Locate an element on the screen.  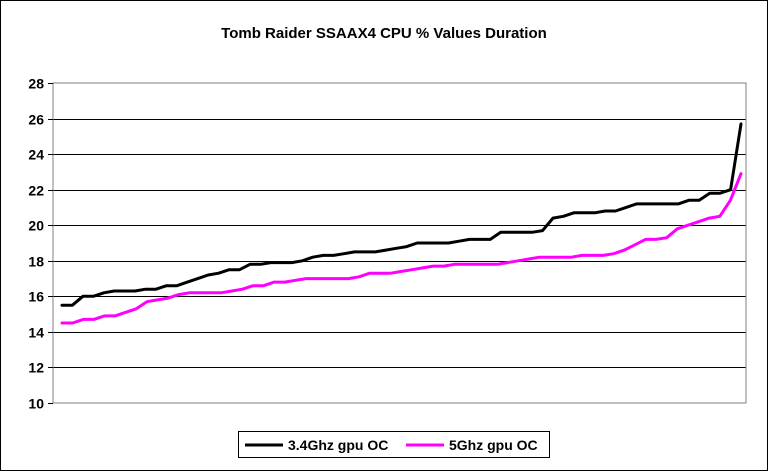
y-tick-label: 12 is located at coordinates (36, 368).